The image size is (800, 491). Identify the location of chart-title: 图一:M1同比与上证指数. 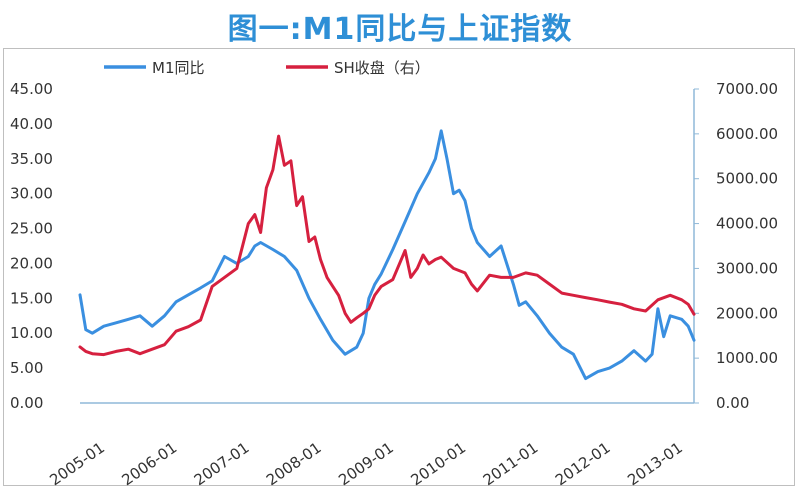
(400, 29).